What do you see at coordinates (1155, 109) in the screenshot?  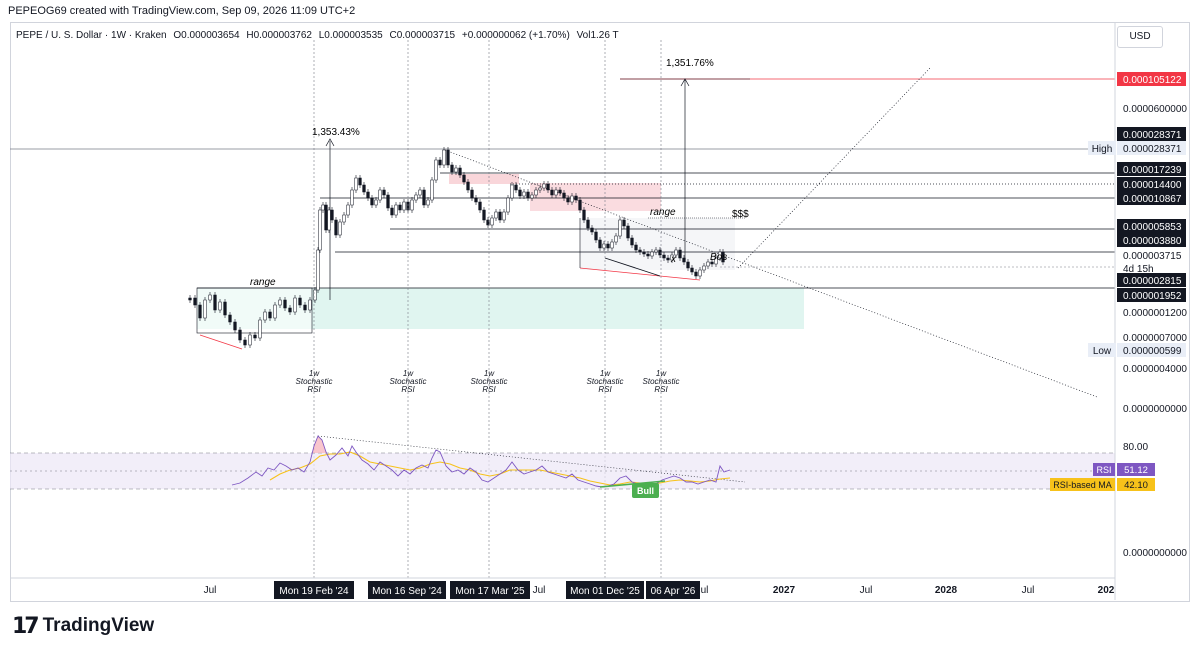 I see `price-tick: 0.0000600000` at bounding box center [1155, 109].